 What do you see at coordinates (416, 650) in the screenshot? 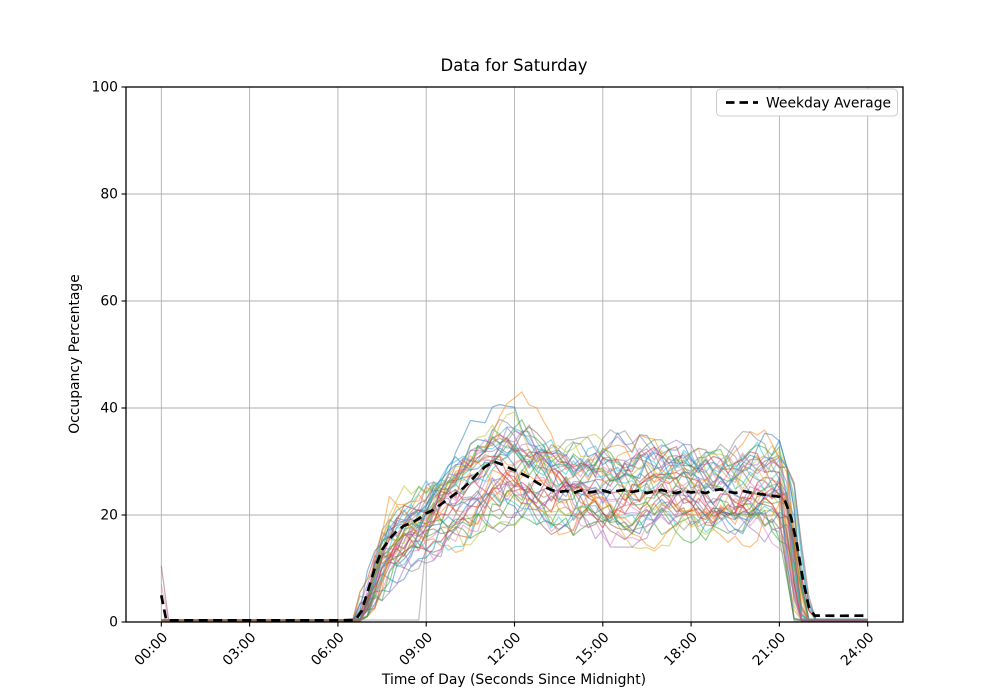
I see `x-tick-label: 09:00` at bounding box center [416, 650].